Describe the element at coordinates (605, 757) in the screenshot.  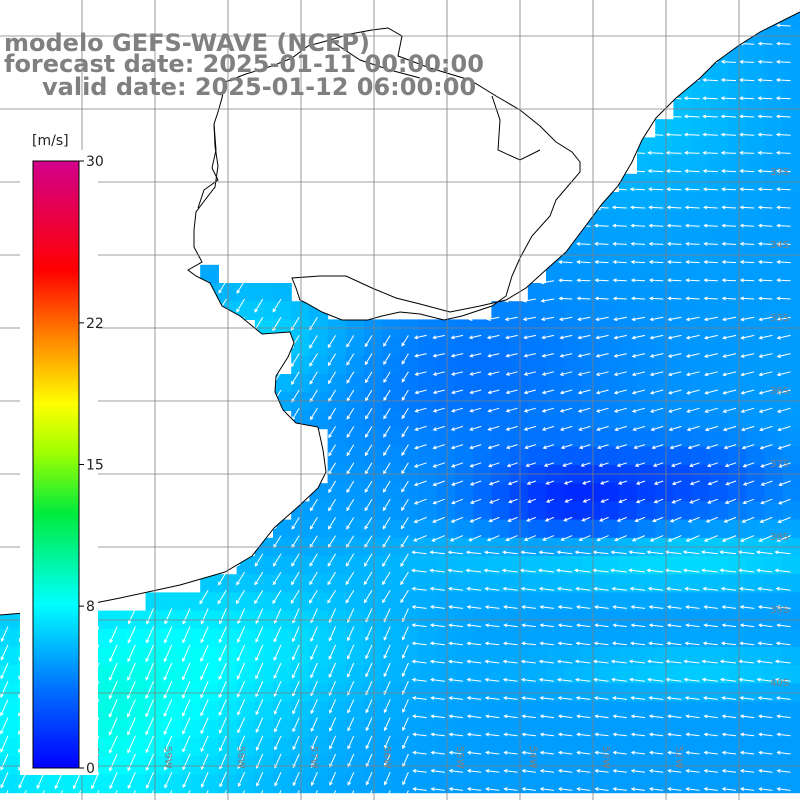
I see `longitude-label: 53W` at that location.